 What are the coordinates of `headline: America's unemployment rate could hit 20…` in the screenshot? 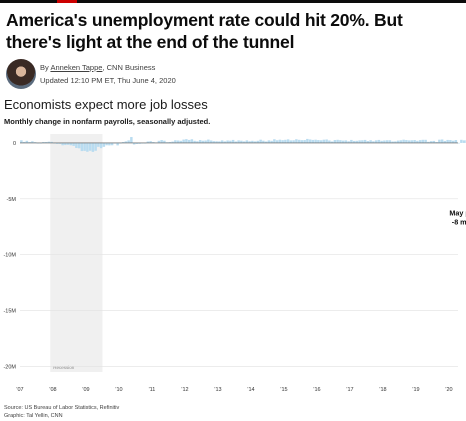 It's located at (204, 31).